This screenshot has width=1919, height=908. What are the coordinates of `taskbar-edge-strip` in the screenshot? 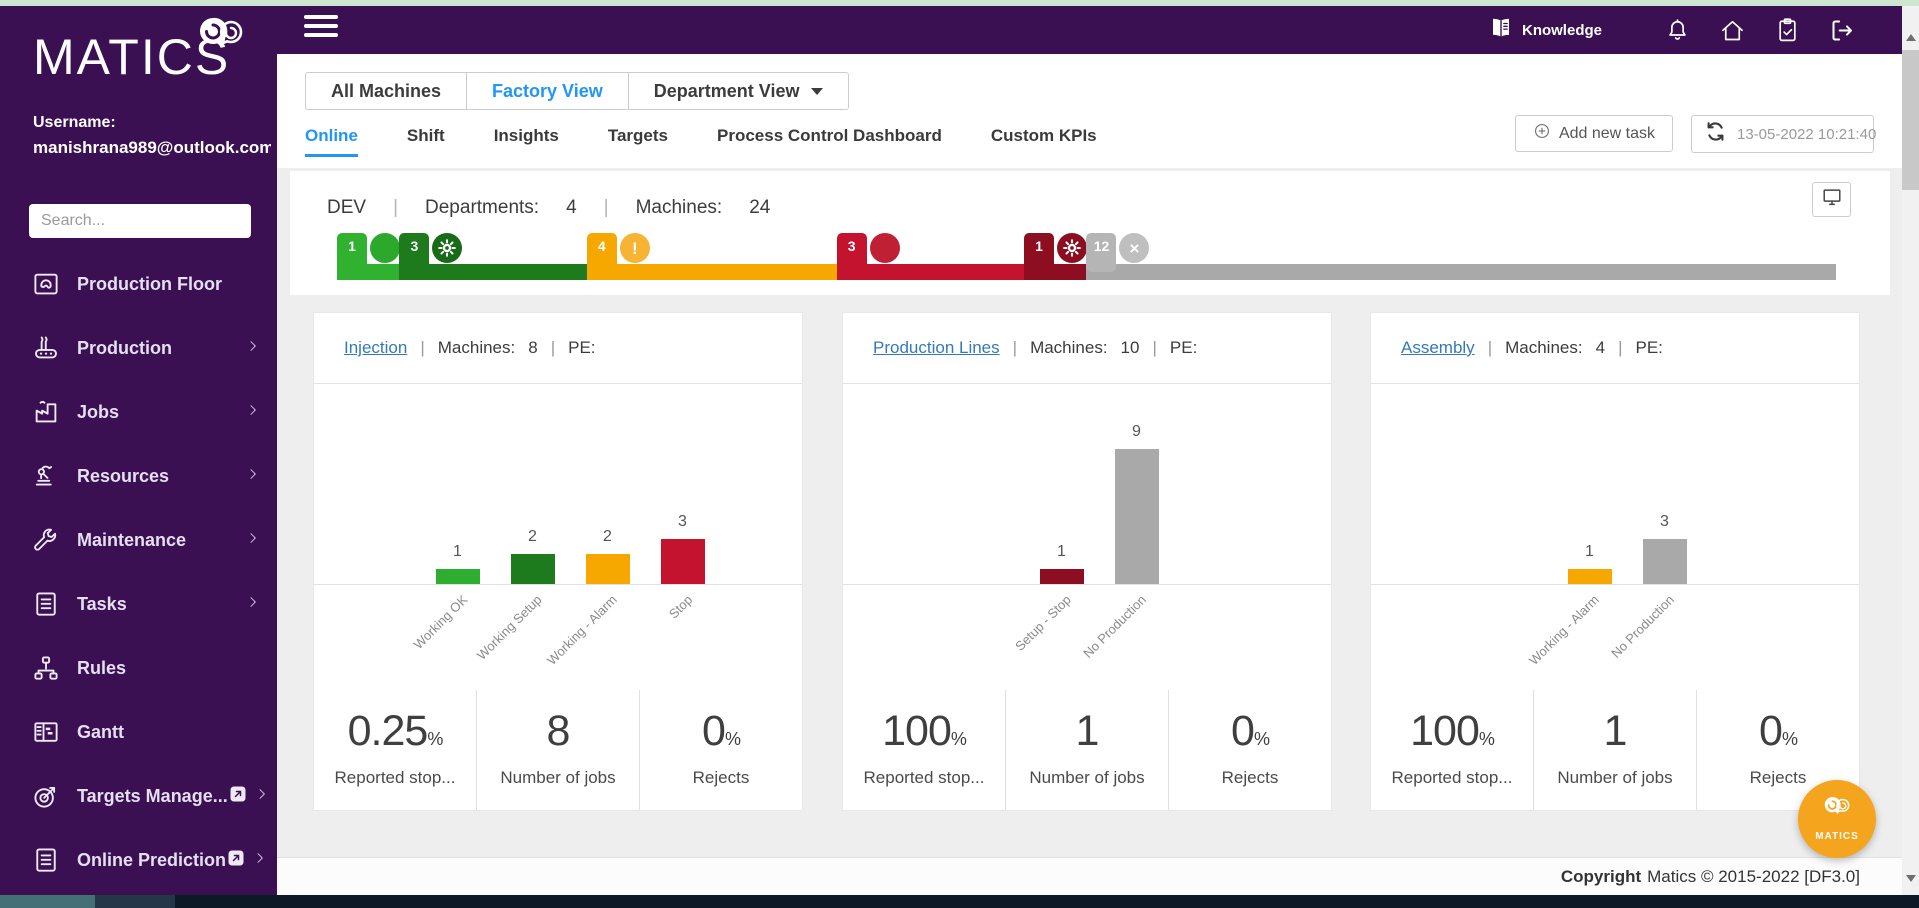 It's located at (959, 901).